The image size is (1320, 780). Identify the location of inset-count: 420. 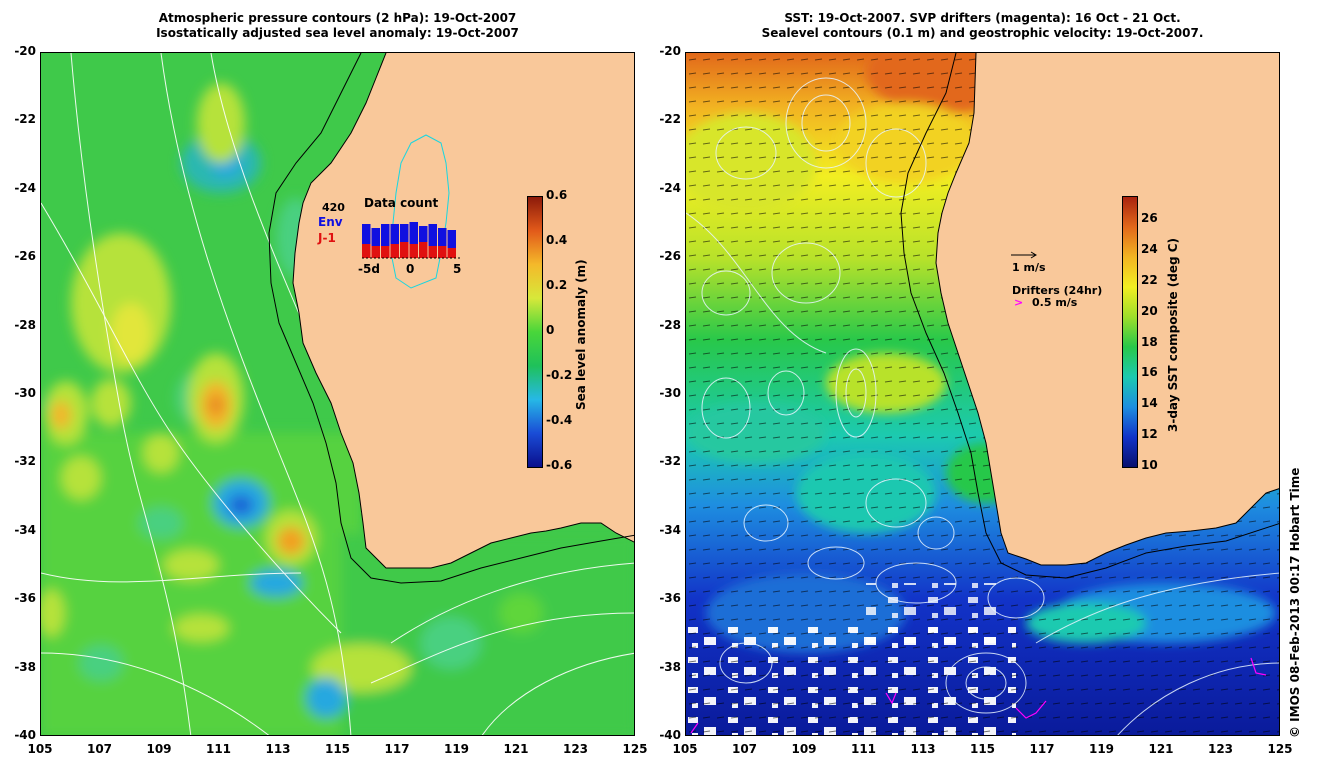
(333, 207).